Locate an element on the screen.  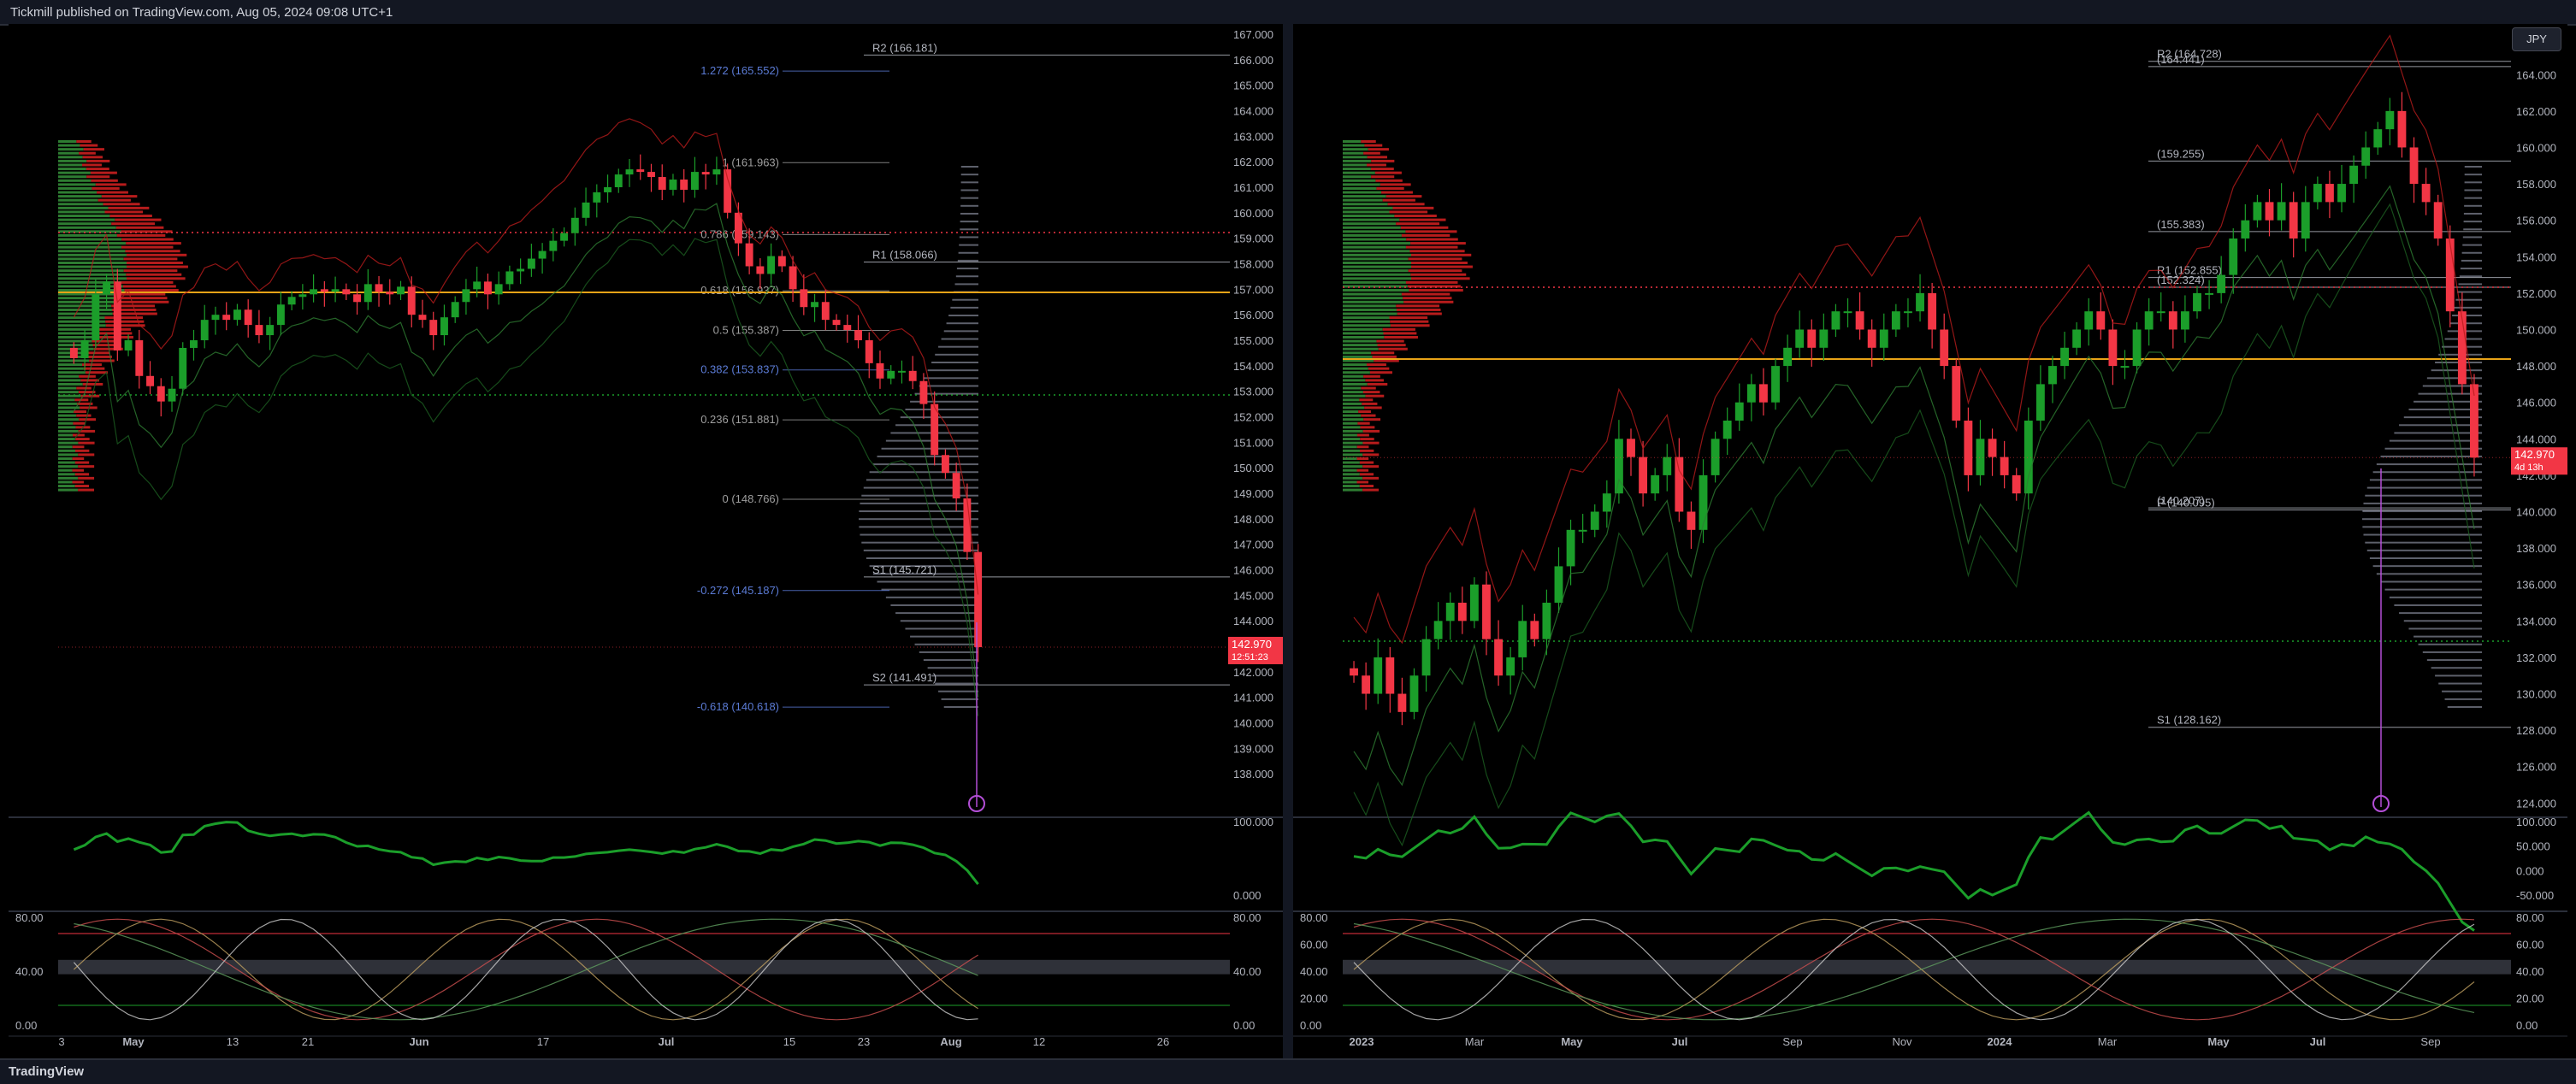
x-axis-label: Nov is located at coordinates (1902, 1041).